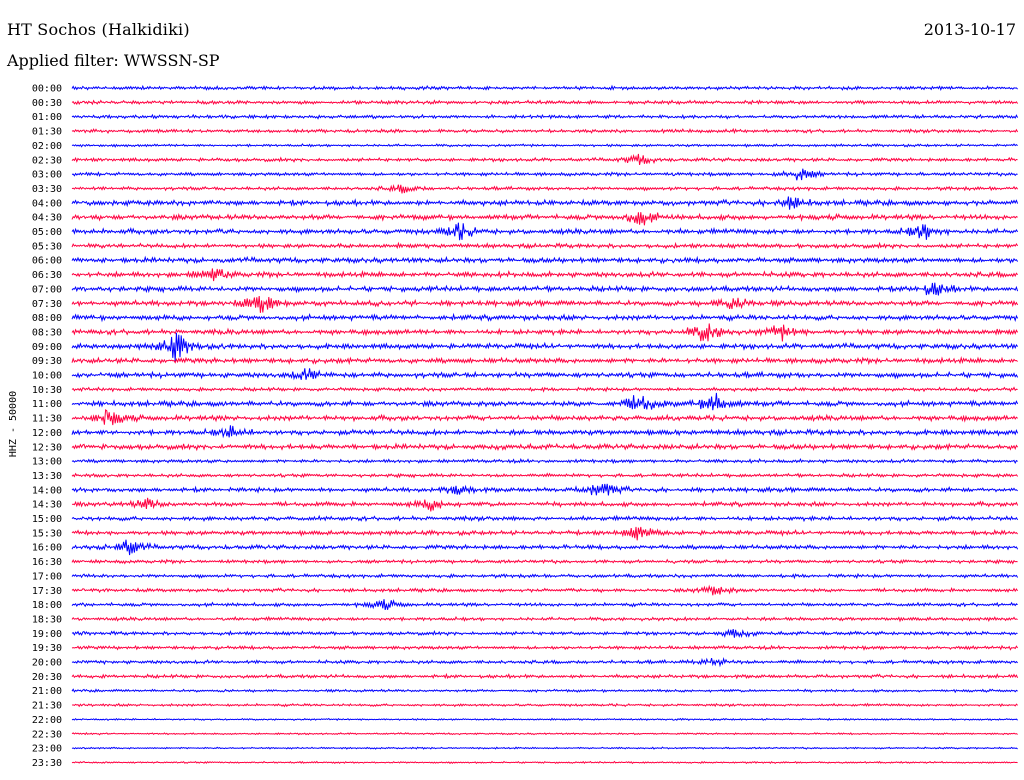 The image size is (1024, 780). I want to click on time-label: 11:00, so click(47, 404).